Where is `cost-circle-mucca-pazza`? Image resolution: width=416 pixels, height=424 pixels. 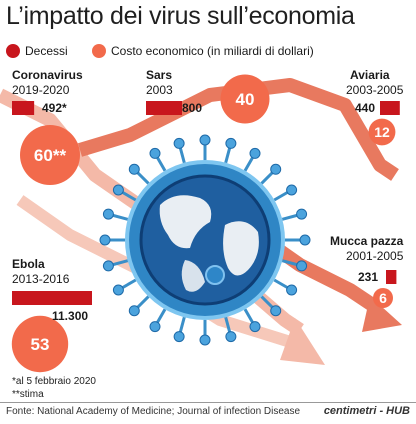 cost-circle-mucca-pazza is located at coordinates (383, 298).